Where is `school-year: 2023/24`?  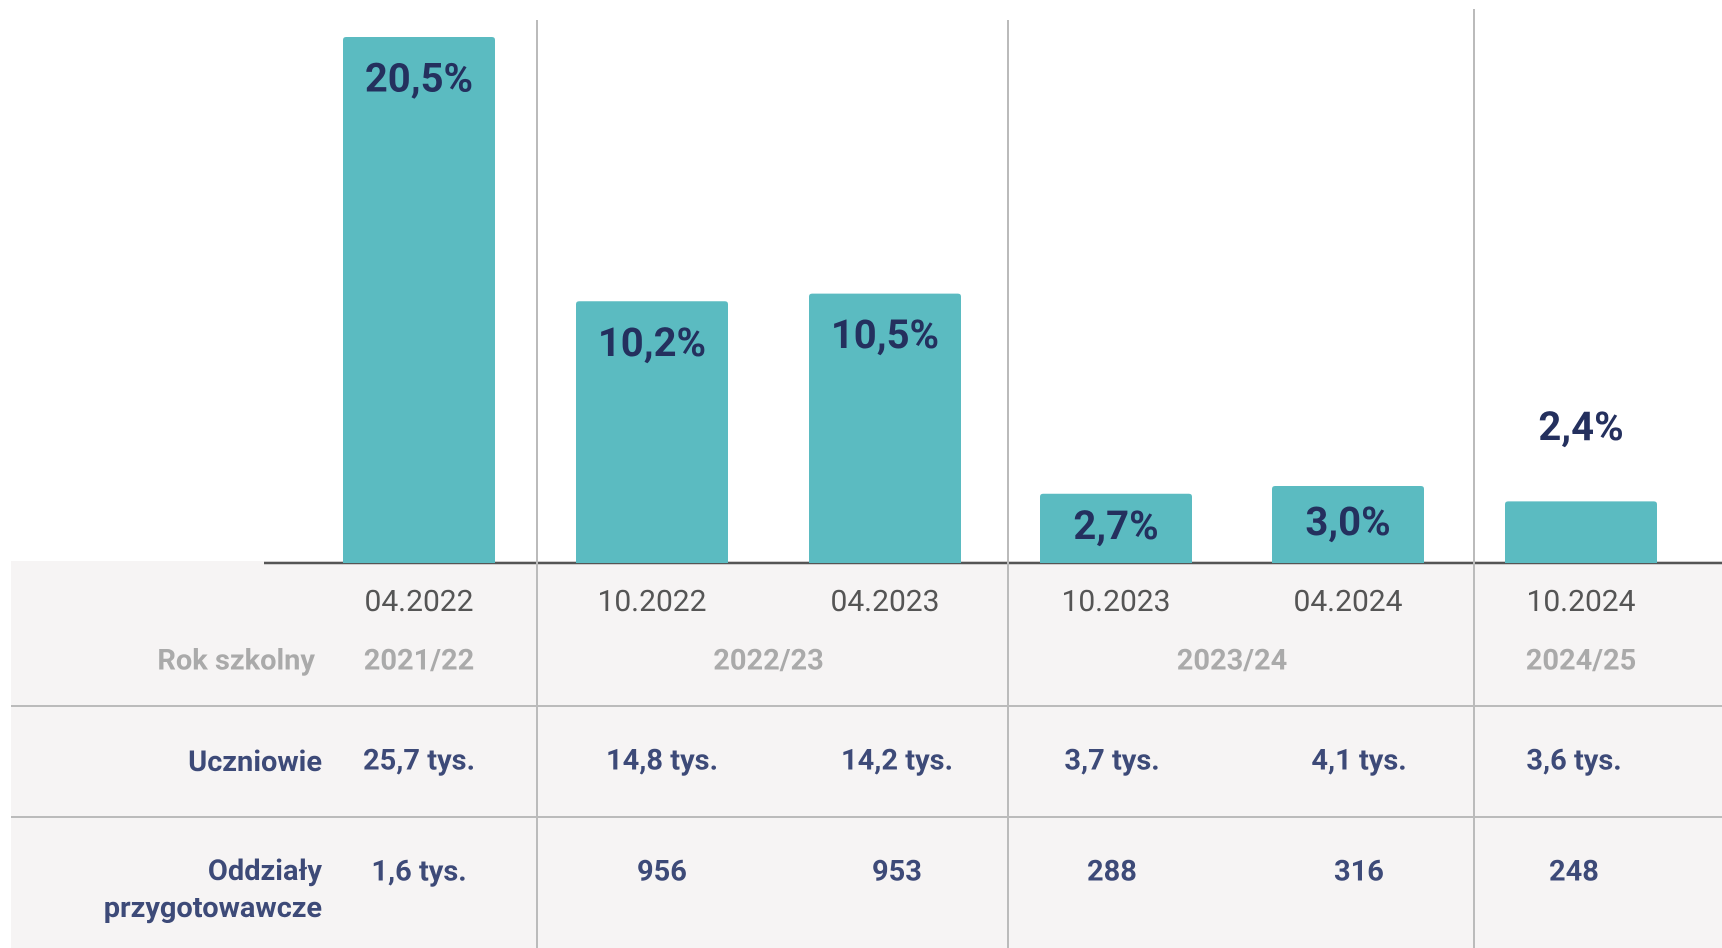 school-year: 2023/24 is located at coordinates (1232, 661).